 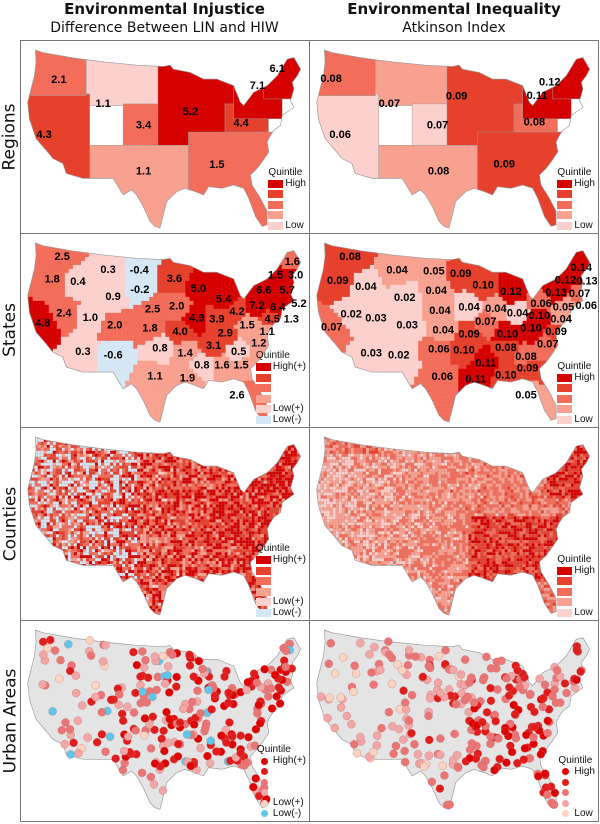 I want to click on states_injustice-value-label: 3.1, so click(x=213, y=346).